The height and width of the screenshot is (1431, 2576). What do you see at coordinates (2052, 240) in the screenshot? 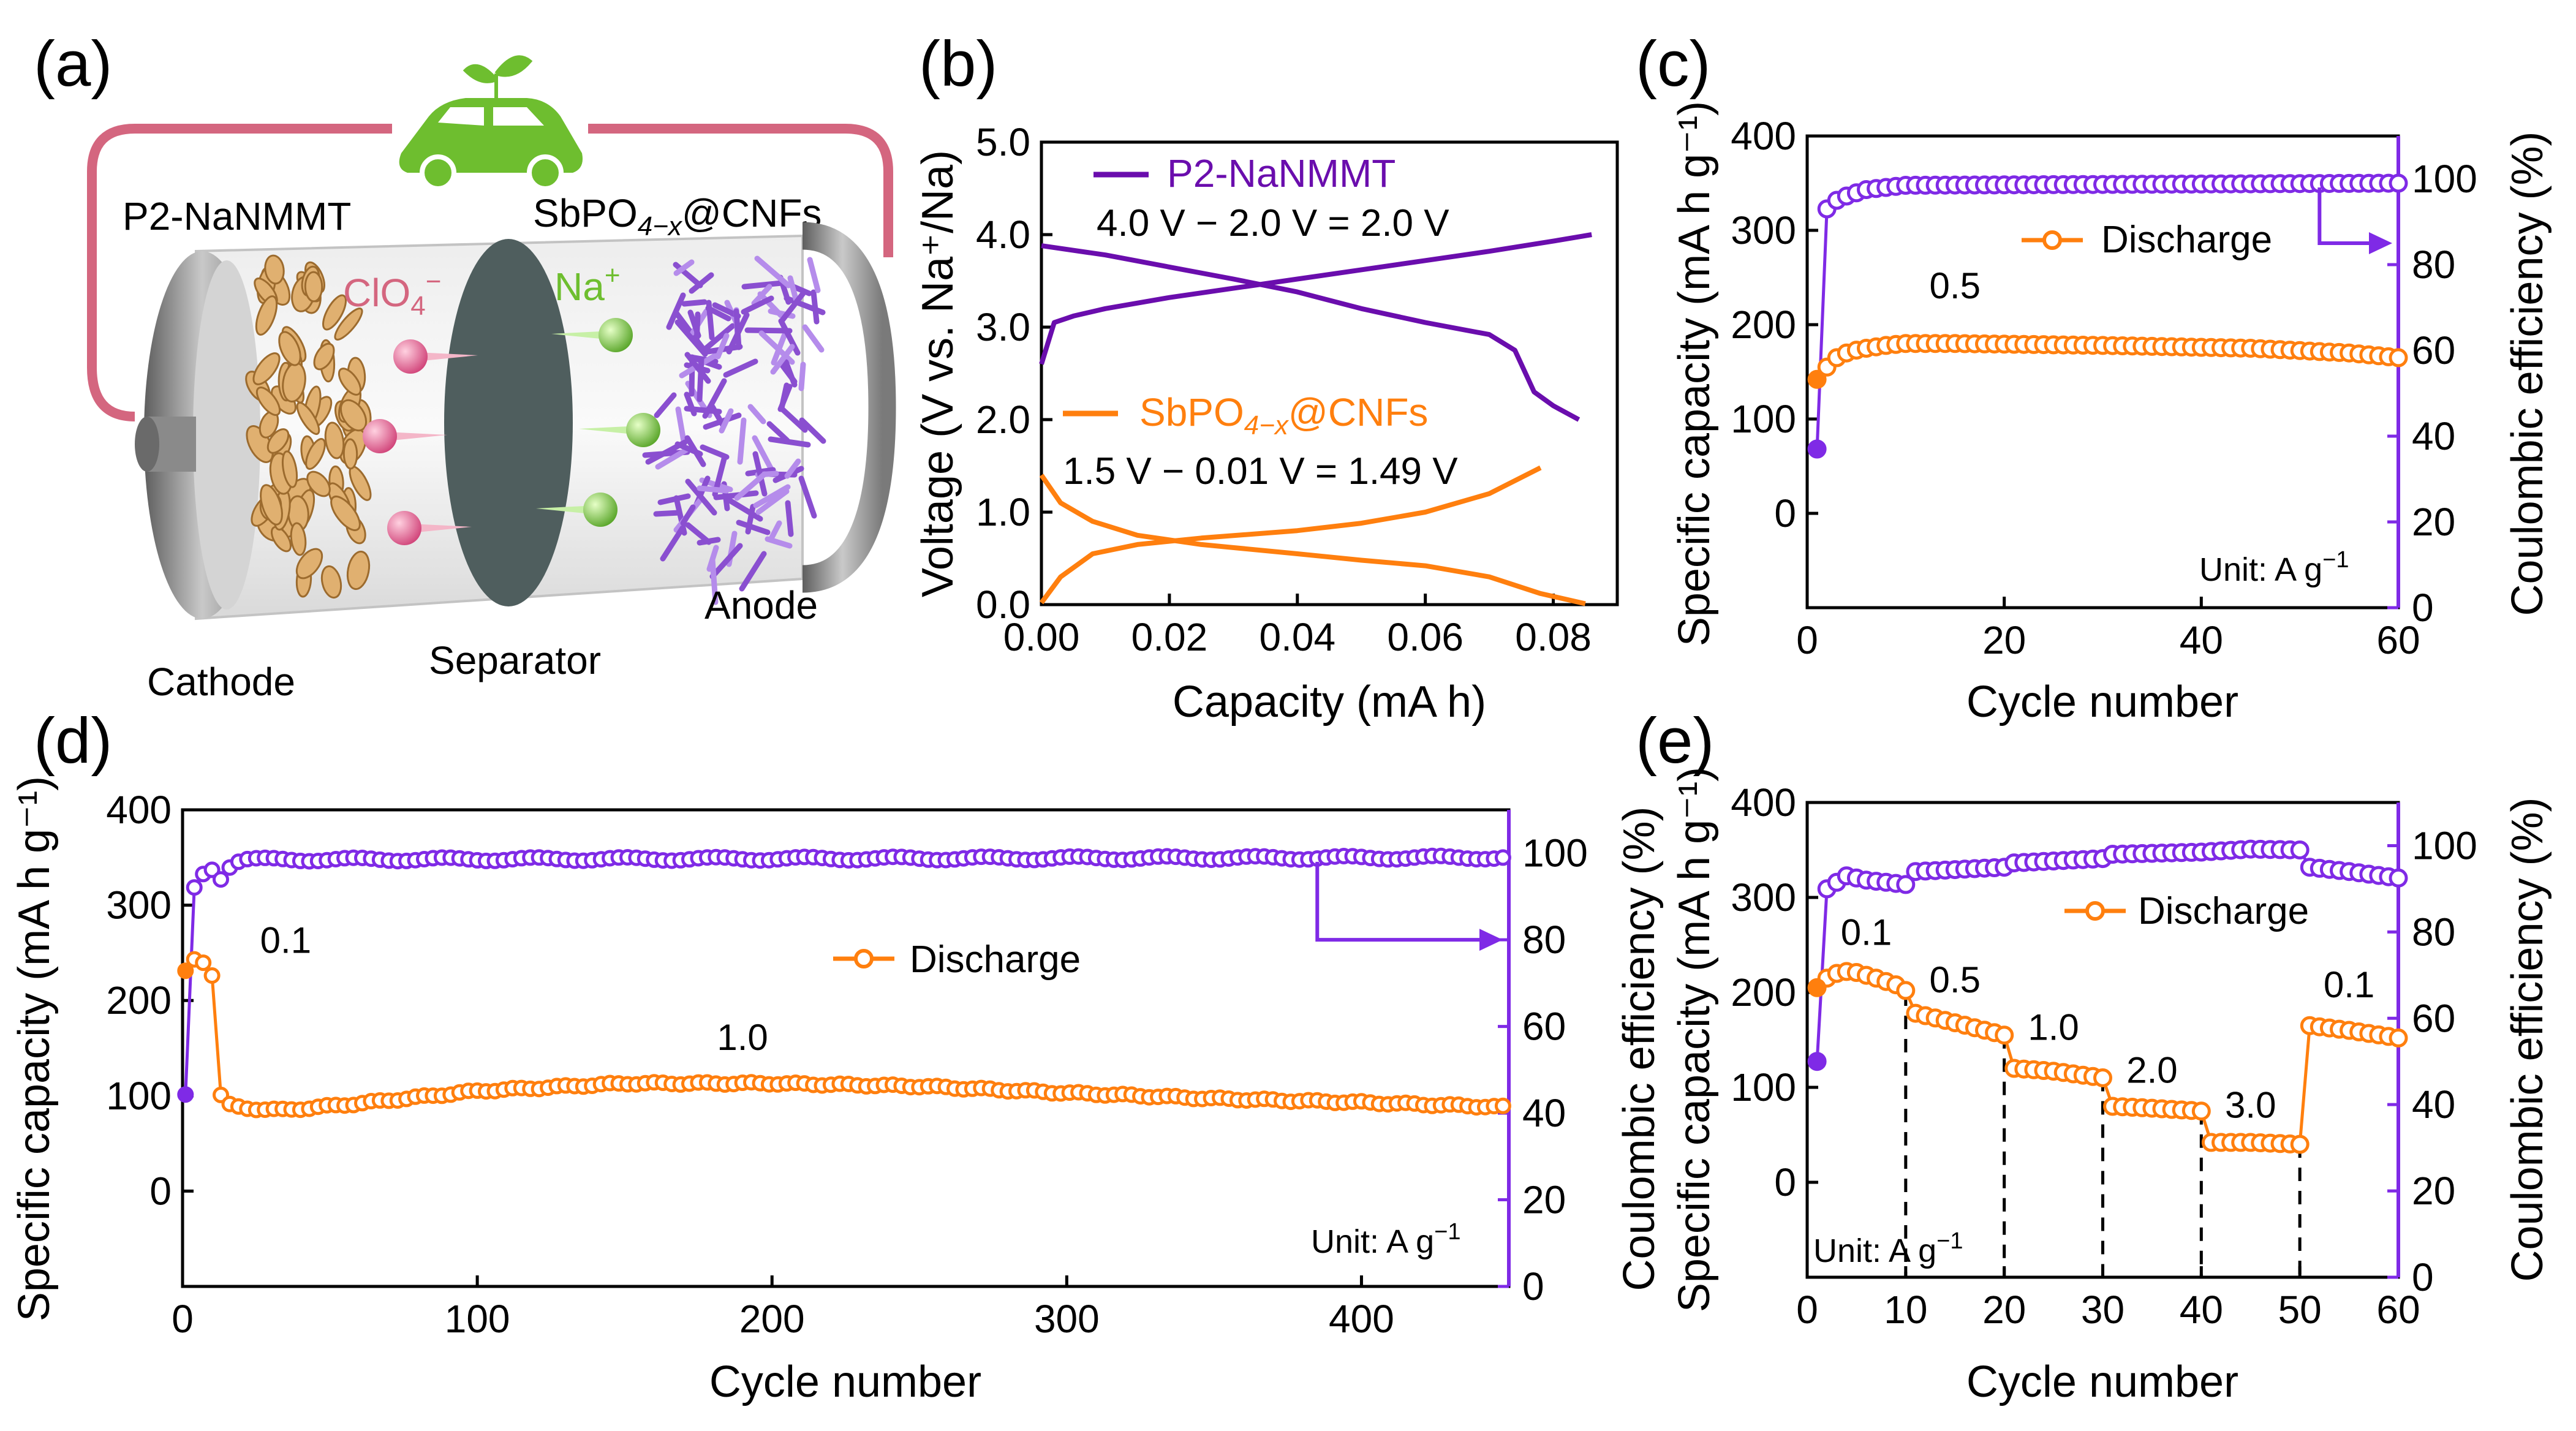
I see `panel-c-legend-marker` at bounding box center [2052, 240].